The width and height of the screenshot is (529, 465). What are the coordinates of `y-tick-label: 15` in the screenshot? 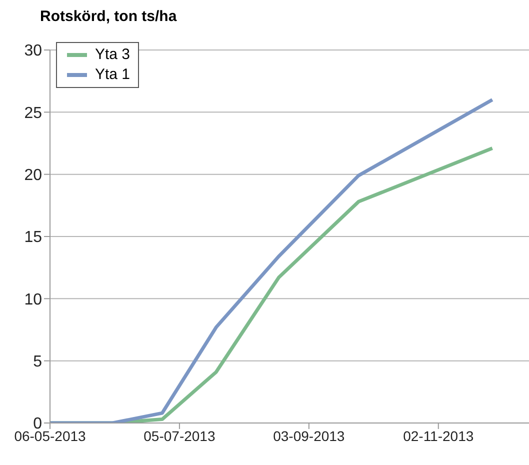 It's located at (33, 237).